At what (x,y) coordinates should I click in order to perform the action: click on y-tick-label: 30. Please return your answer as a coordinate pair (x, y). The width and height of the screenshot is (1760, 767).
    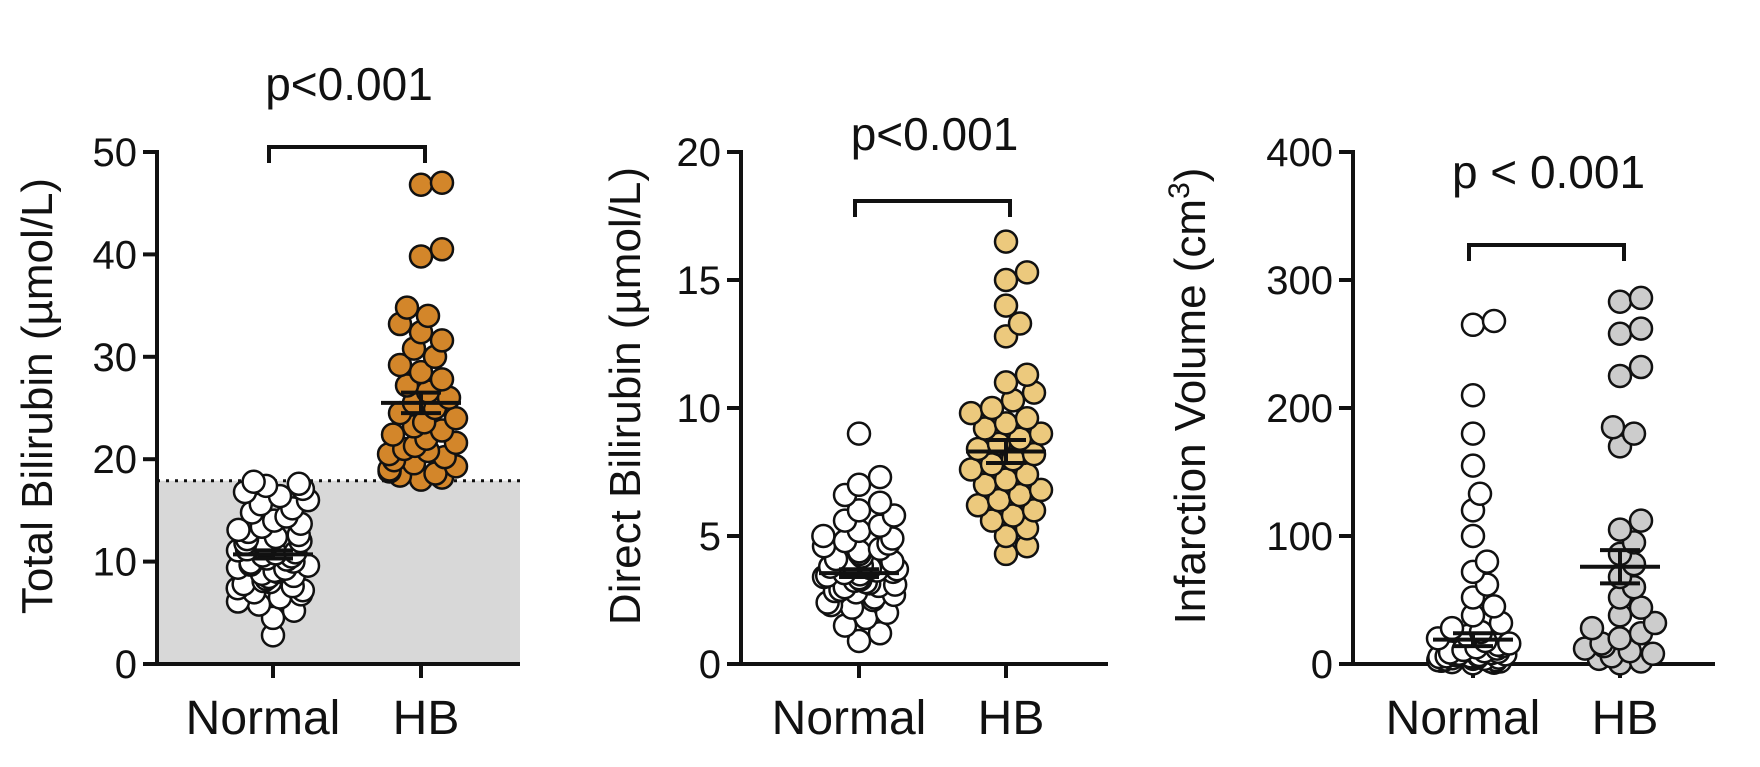
    Looking at the image, I should click on (115, 358).